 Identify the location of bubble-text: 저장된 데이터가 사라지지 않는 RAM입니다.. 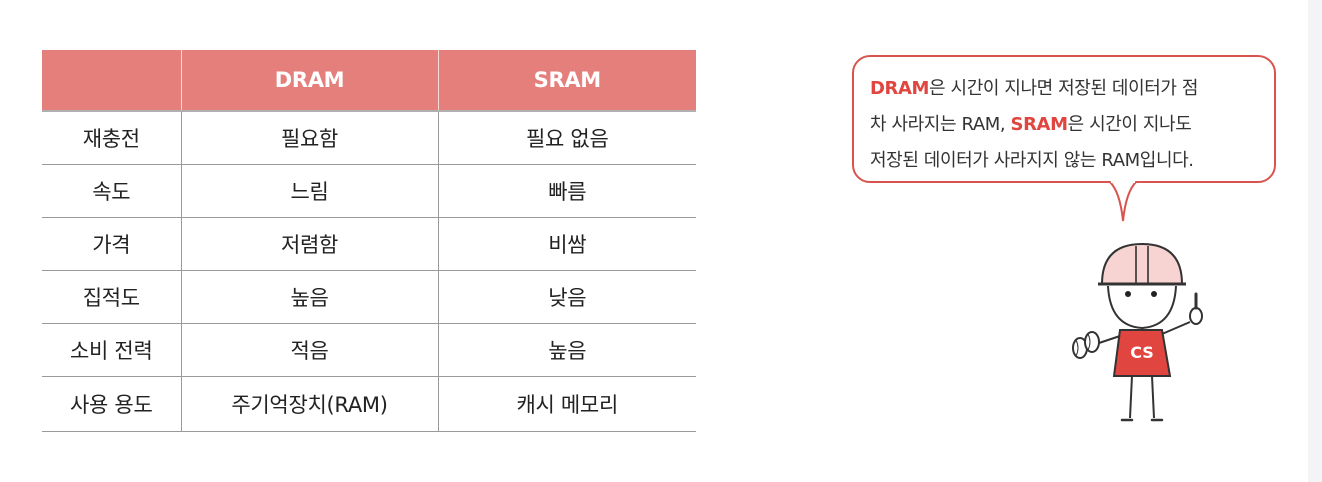
(1032, 160).